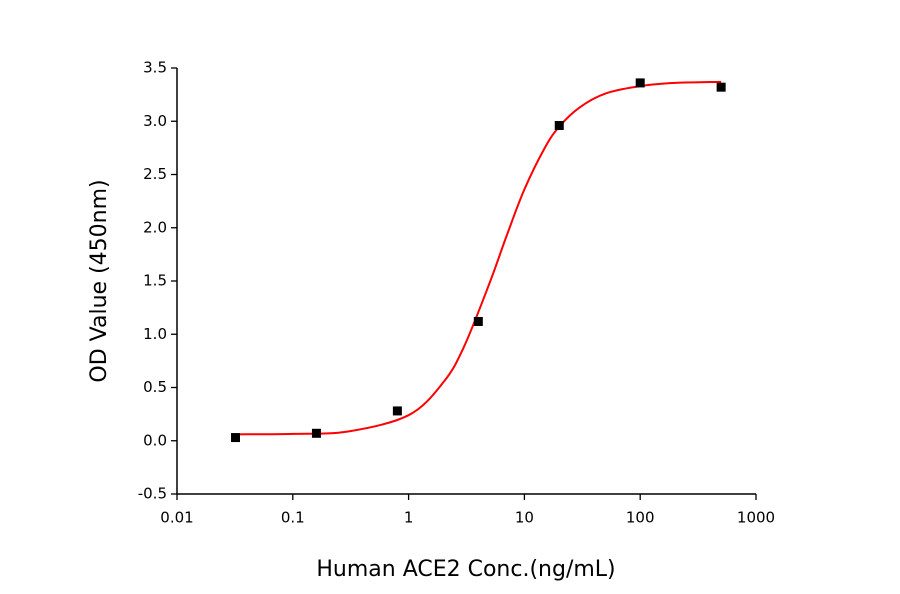 Image resolution: width=900 pixels, height=594 pixels. What do you see at coordinates (640, 518) in the screenshot?
I see `x-tick-label: 100` at bounding box center [640, 518].